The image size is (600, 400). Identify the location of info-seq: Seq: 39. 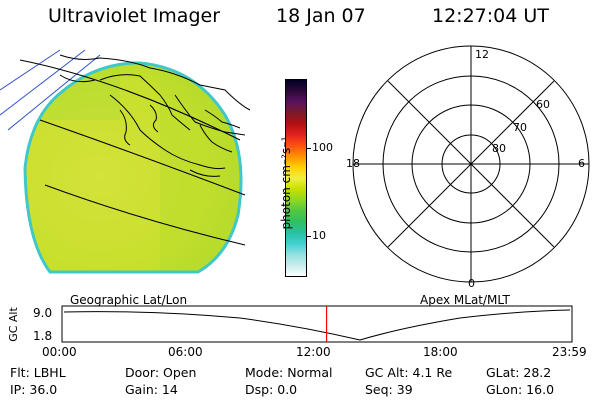
(389, 389).